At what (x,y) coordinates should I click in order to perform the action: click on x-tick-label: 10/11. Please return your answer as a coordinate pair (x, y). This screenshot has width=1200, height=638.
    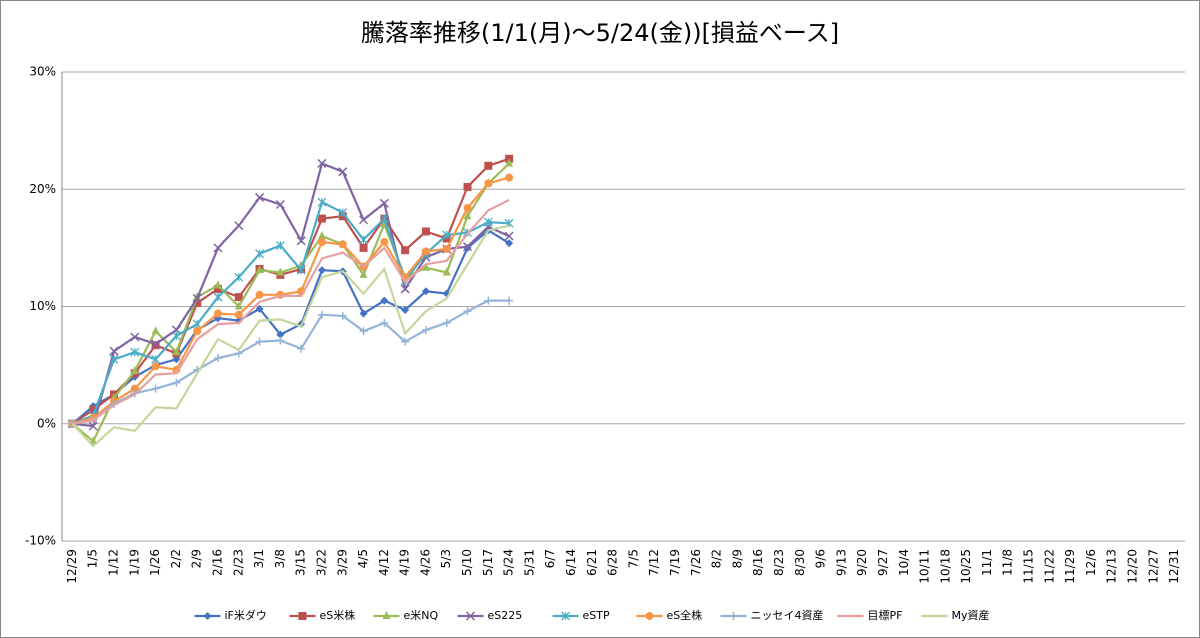
    Looking at the image, I should click on (925, 566).